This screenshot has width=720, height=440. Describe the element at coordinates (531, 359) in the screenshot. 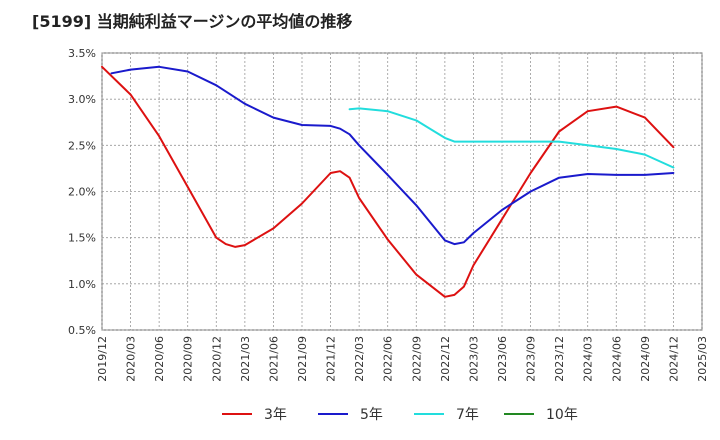

I see `x-tick-label: 2023/09` at that location.